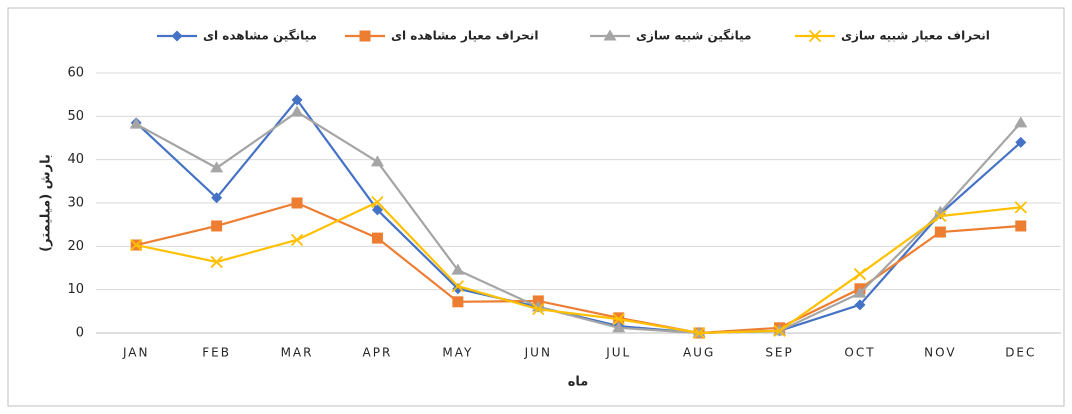 Image resolution: width=1072 pixels, height=414 pixels. What do you see at coordinates (464, 36) in the screenshot?
I see `legend-label: انحراف معیار مشاهده ای` at bounding box center [464, 36].